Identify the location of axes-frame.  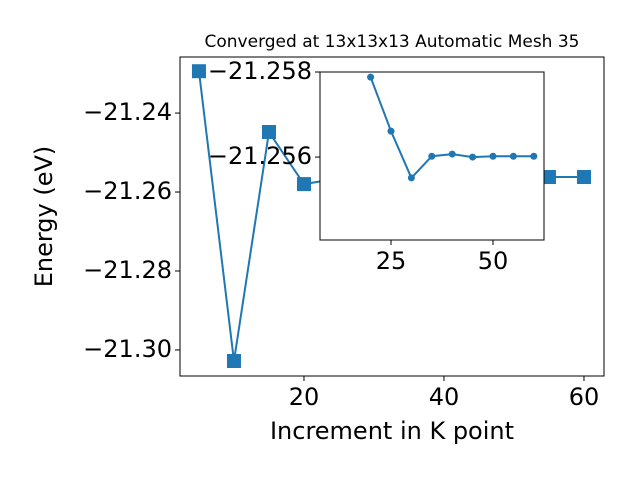
(432, 156).